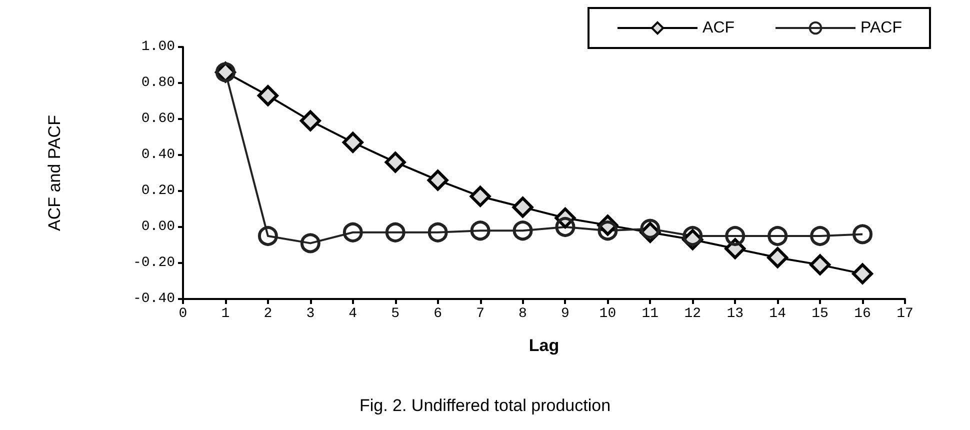 The height and width of the screenshot is (430, 970). I want to click on x-tick-label: 12, so click(693, 314).